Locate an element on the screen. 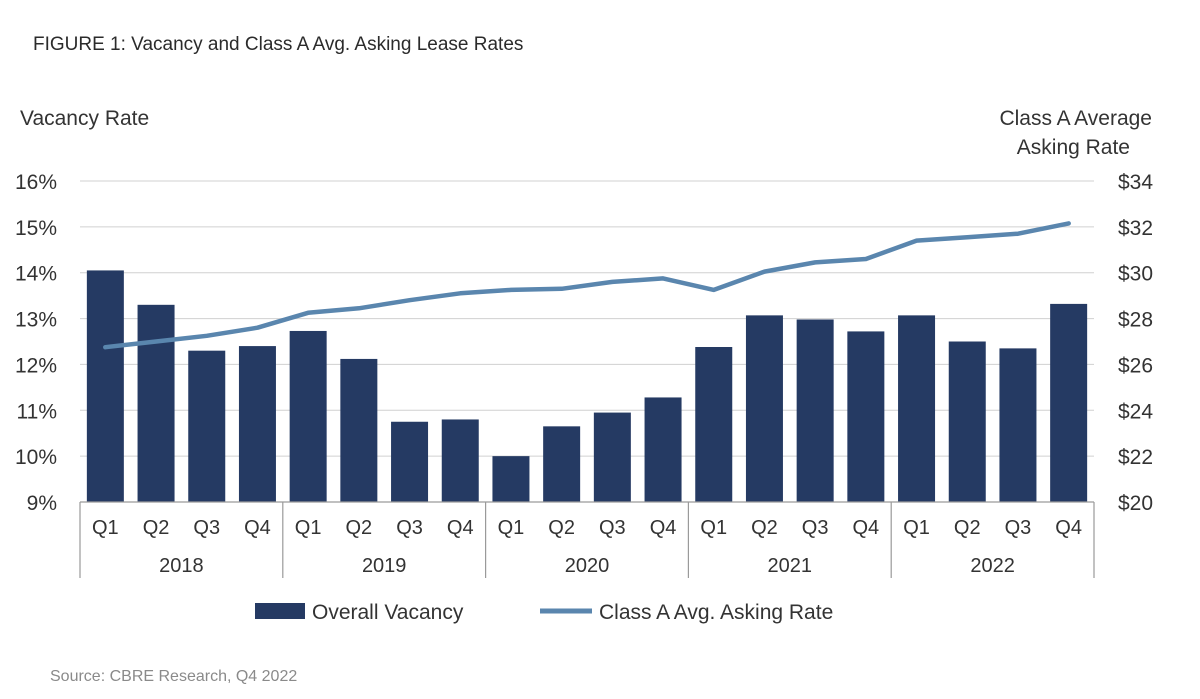 The width and height of the screenshot is (1200, 699). asking-rate-line is located at coordinates (587, 285).